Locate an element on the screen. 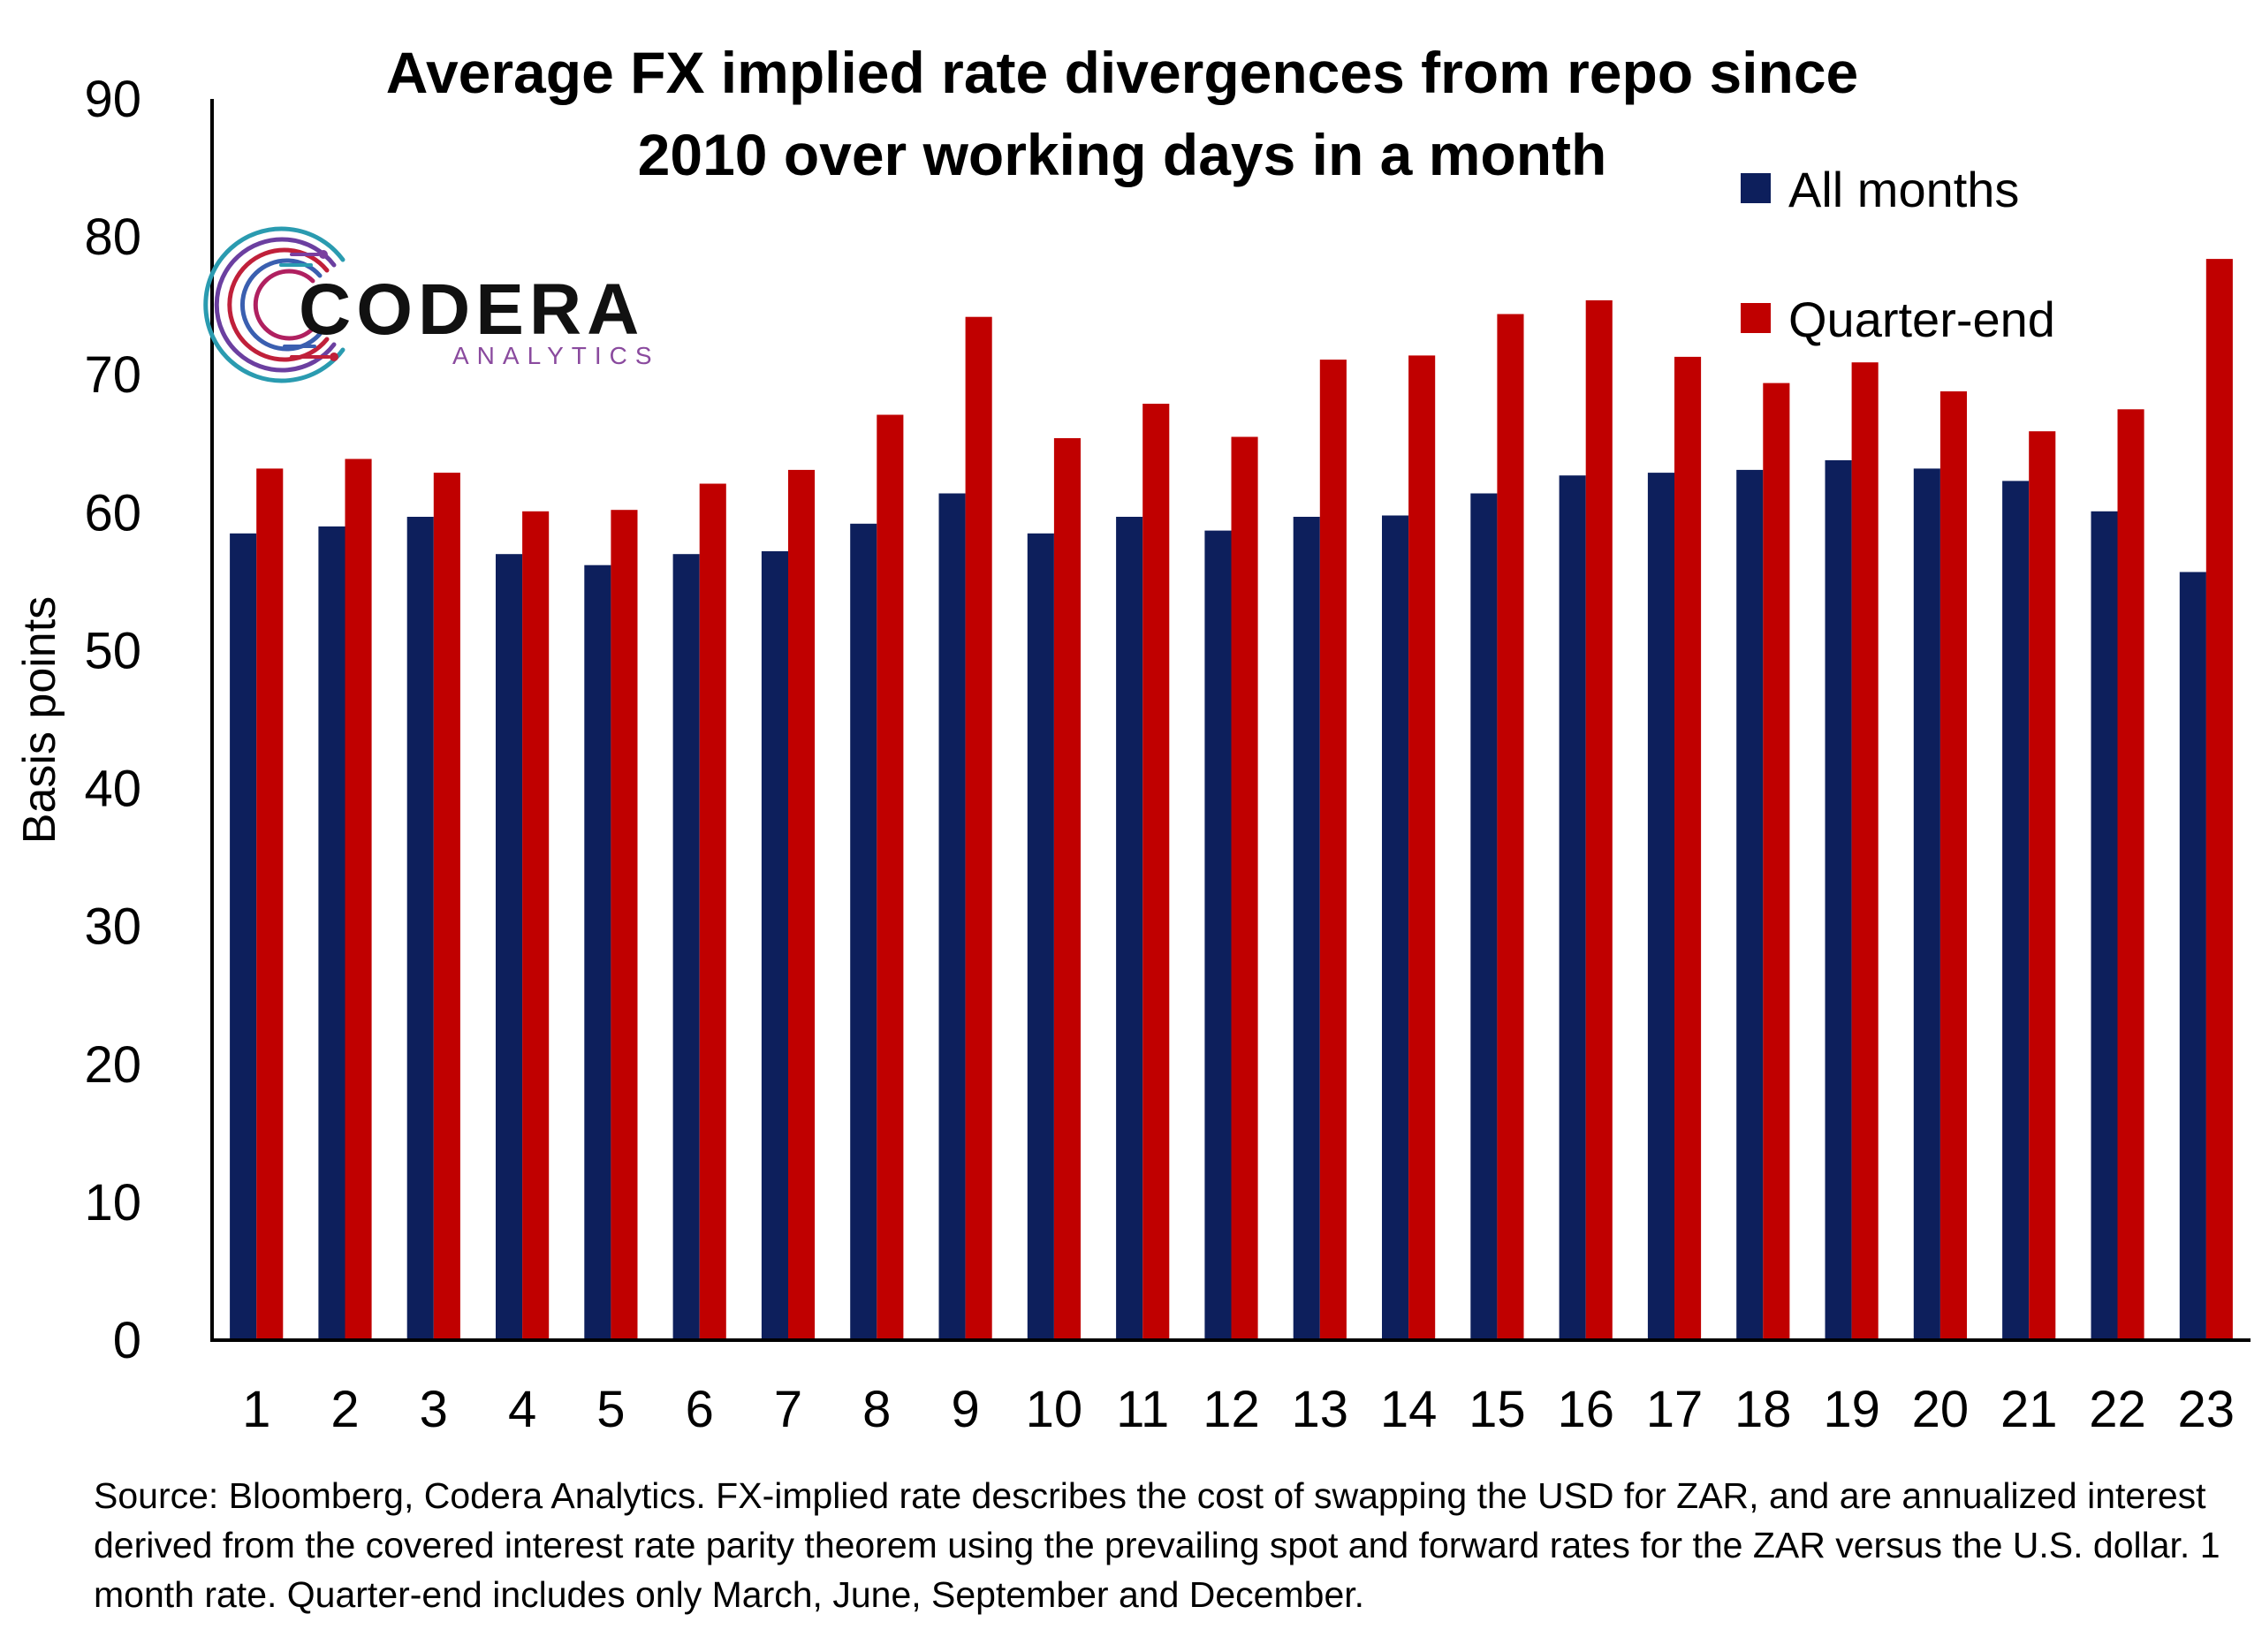 This screenshot has width=2262, height=1652. x-tick-label: 5 is located at coordinates (610, 1409).